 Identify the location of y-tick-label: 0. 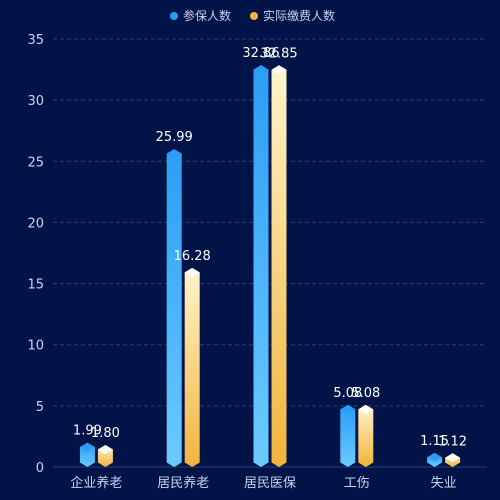
(40, 468).